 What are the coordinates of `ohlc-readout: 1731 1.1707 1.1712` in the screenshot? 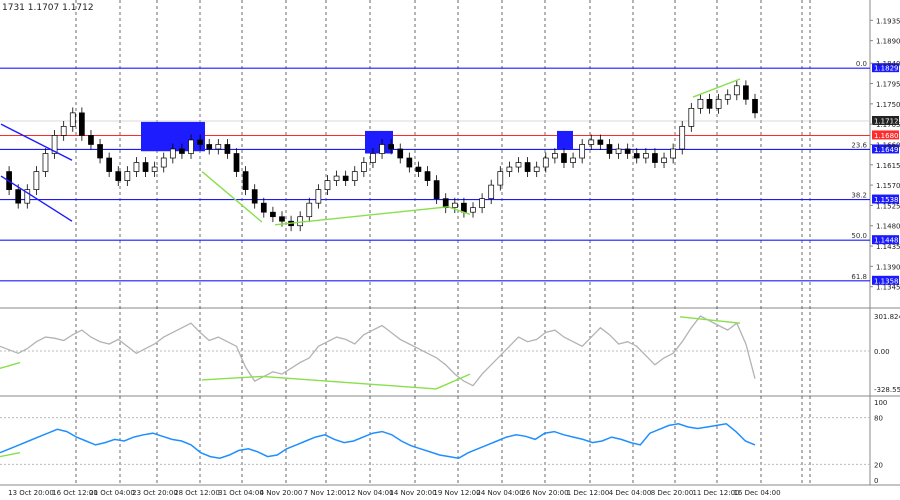 It's located at (48, 8).